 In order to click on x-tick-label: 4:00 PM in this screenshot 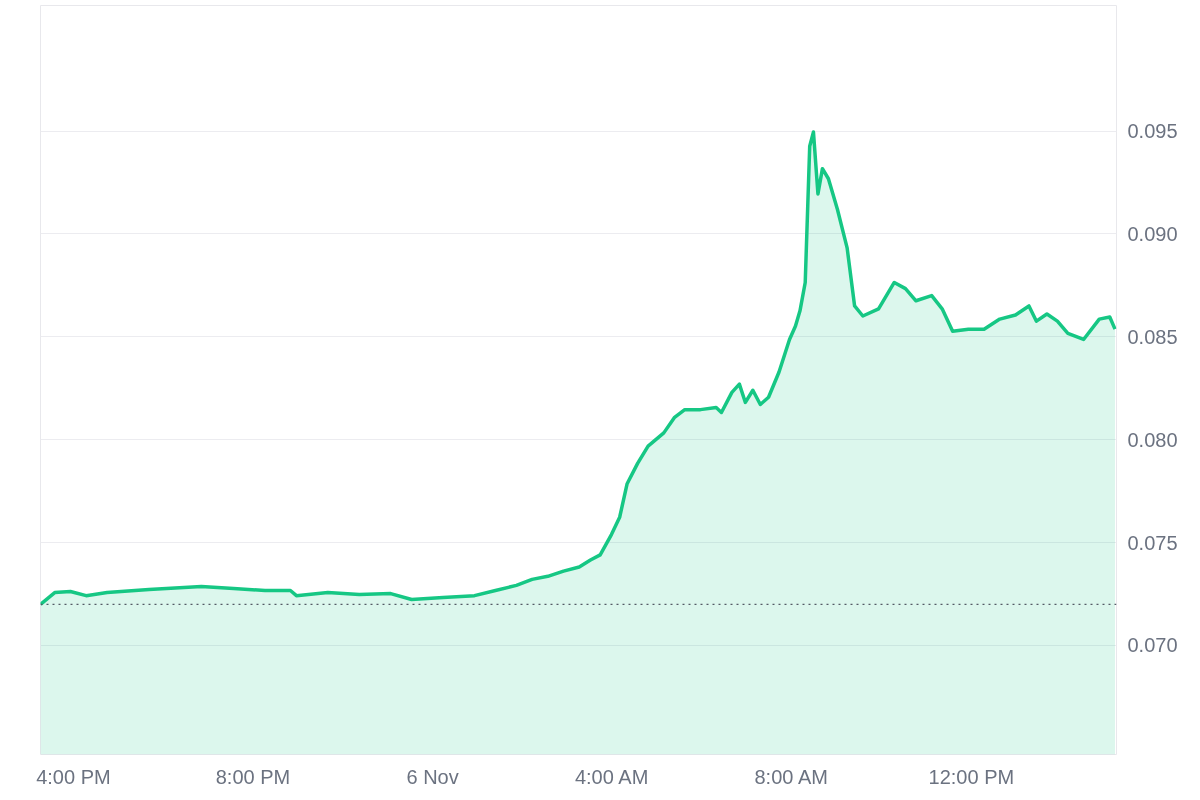, I will do `click(73, 776)`.